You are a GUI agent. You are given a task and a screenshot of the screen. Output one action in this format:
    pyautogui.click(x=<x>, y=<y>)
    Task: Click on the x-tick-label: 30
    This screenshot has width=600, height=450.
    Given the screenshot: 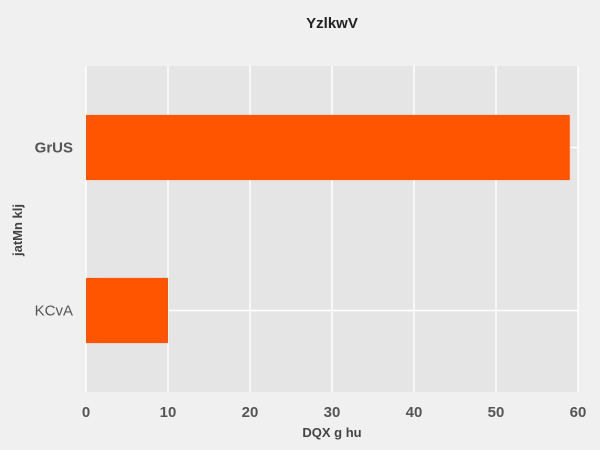 What is the action you would take?
    pyautogui.click(x=332, y=412)
    